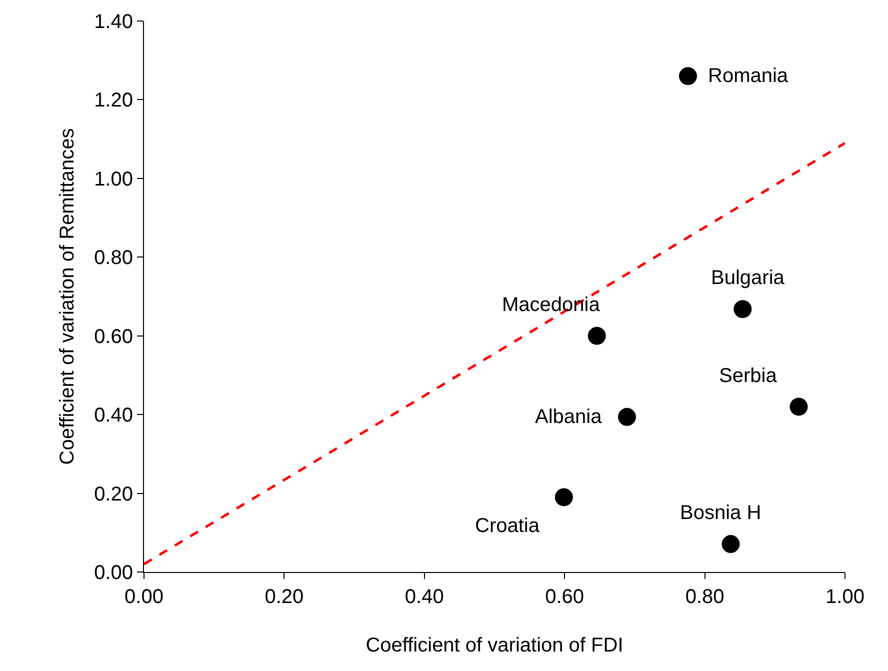 This screenshot has height=671, width=888. I want to click on annotation: Macedonia, so click(551, 305).